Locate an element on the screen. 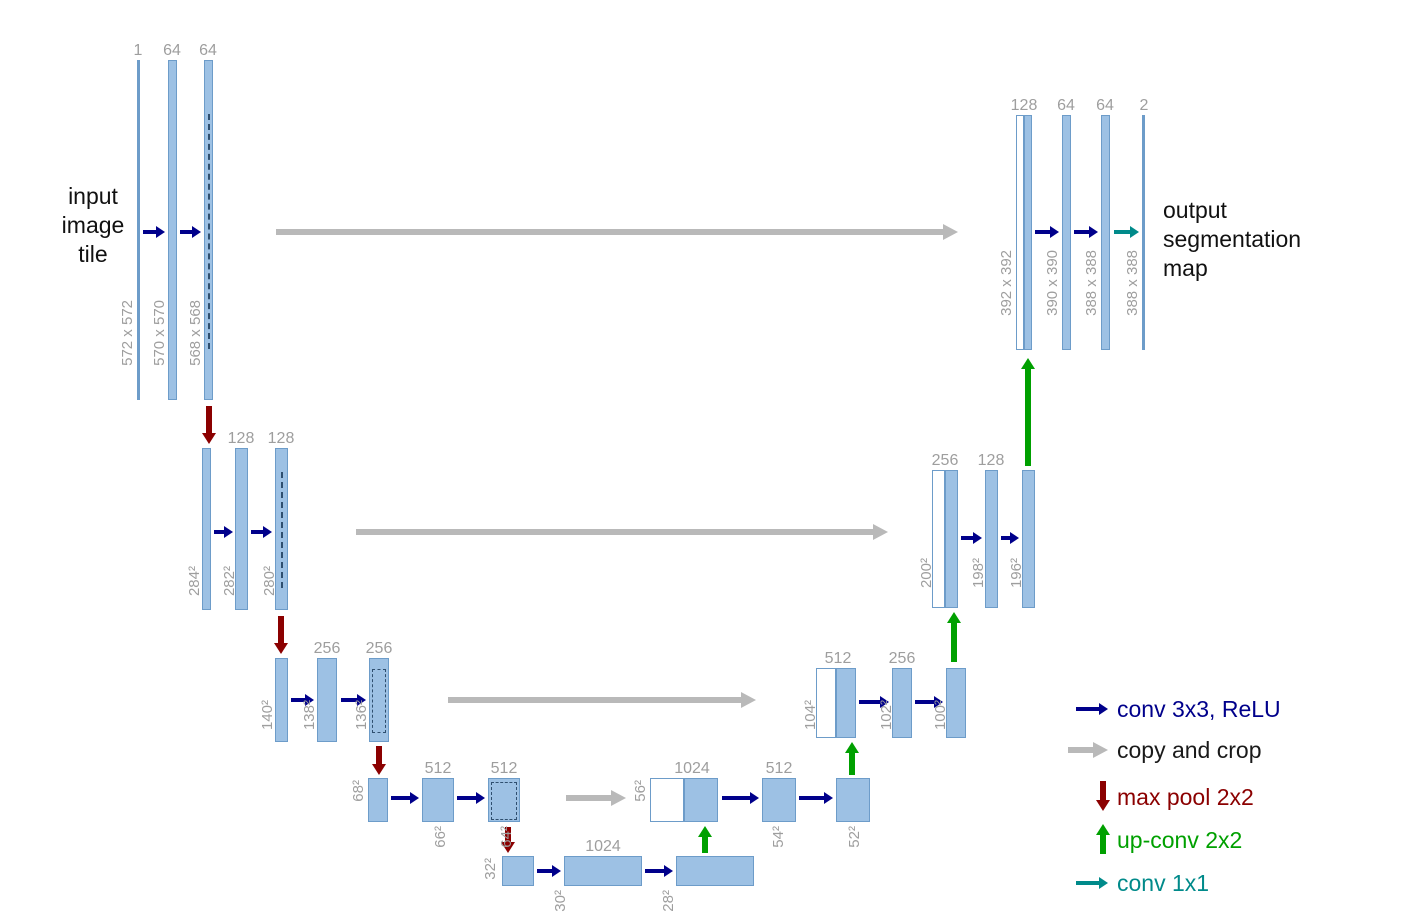 The height and width of the screenshot is (922, 1412). feature-map-dec4-conv1 is located at coordinates (779, 800).